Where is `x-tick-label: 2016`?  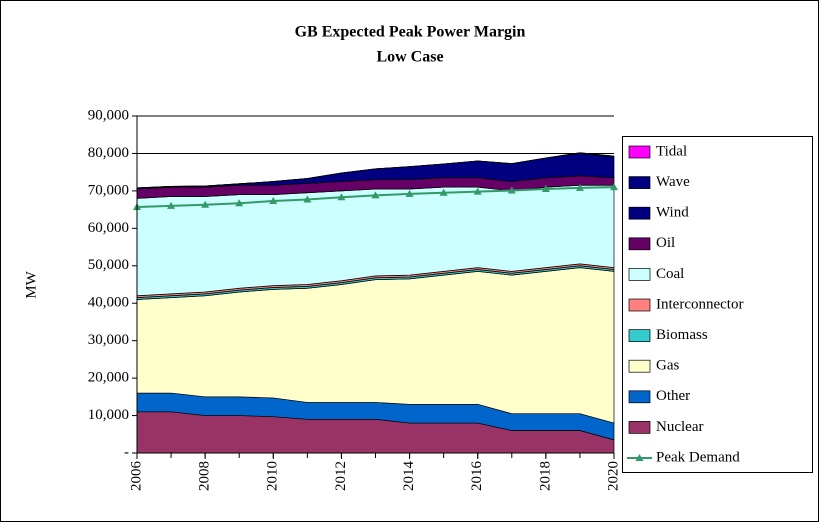 x-tick-label: 2016 is located at coordinates (477, 476).